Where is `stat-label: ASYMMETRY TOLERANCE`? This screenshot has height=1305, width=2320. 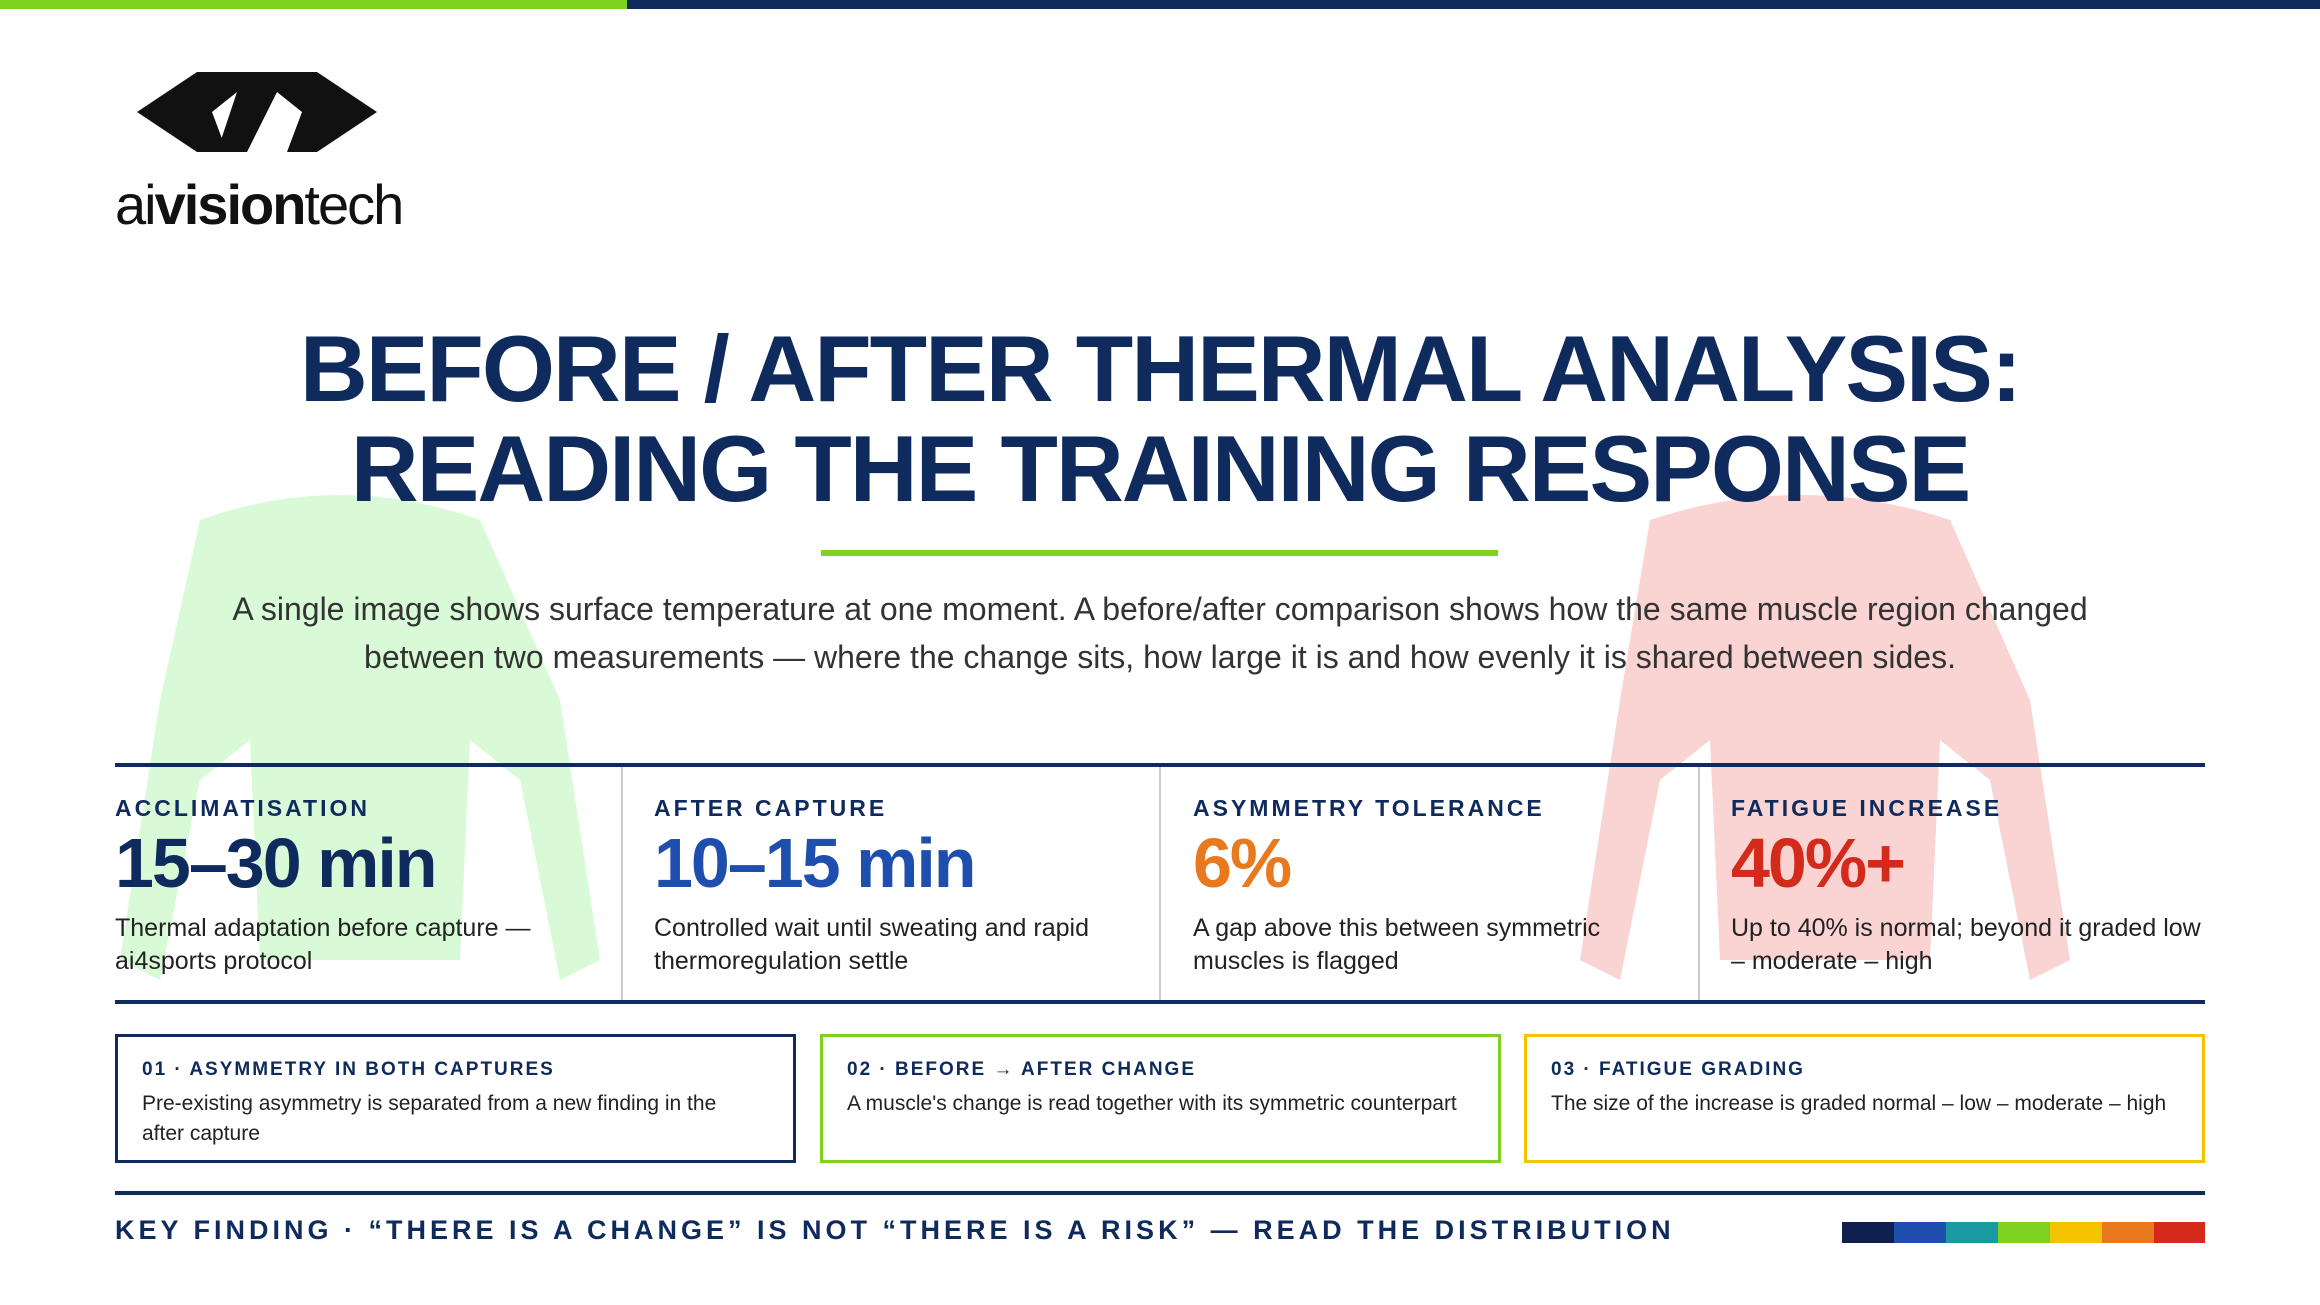 stat-label: ASYMMETRY TOLERANCE is located at coordinates (1369, 808).